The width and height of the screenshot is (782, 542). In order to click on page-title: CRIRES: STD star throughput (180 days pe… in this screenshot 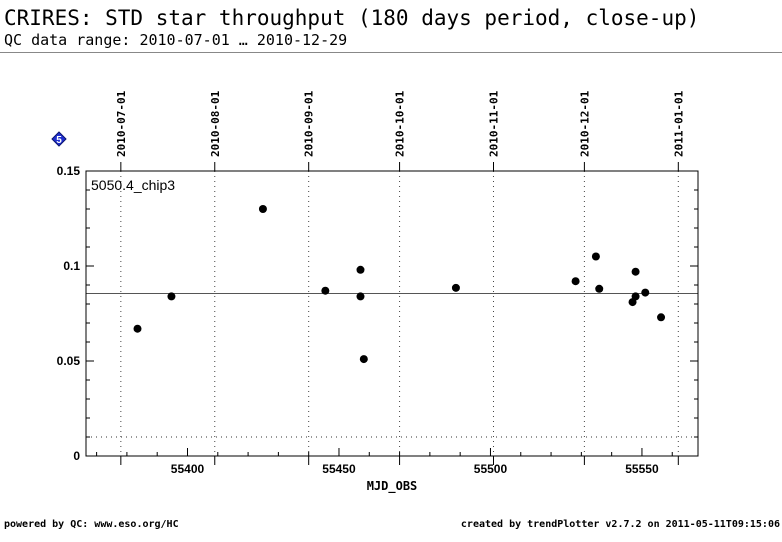, I will do `click(352, 18)`.